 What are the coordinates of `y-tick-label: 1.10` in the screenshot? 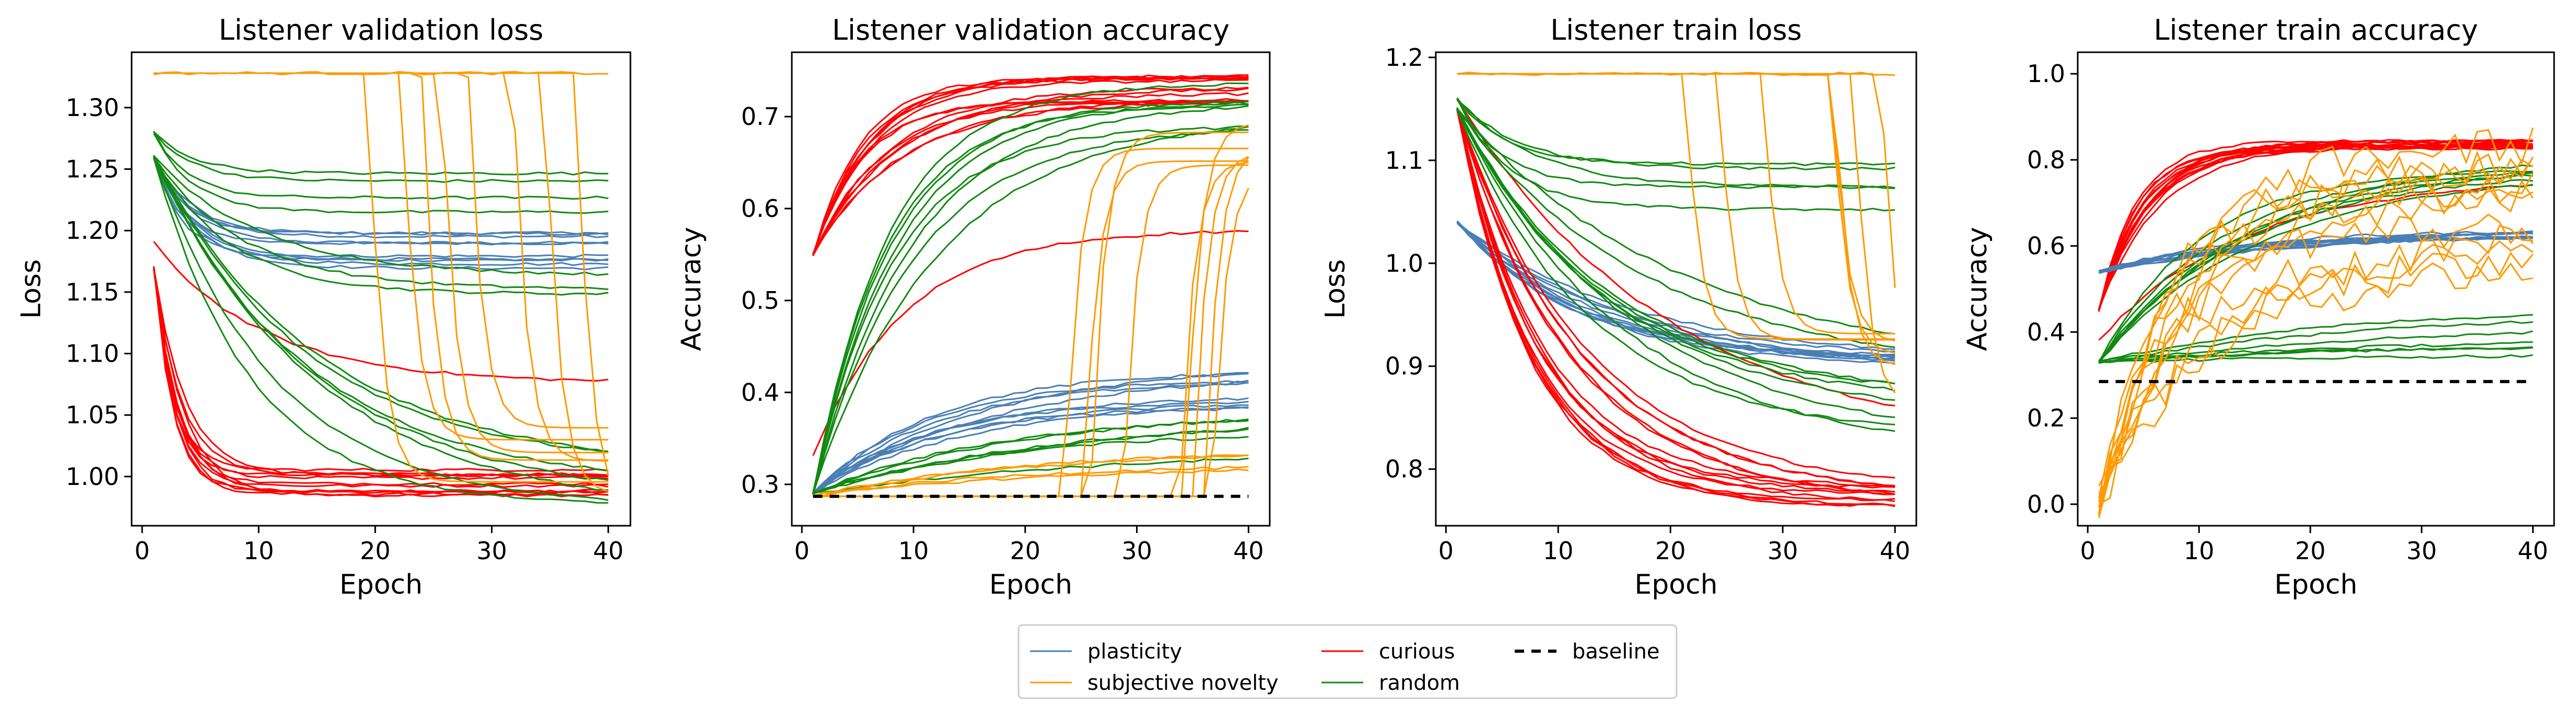 It's located at (92, 354).